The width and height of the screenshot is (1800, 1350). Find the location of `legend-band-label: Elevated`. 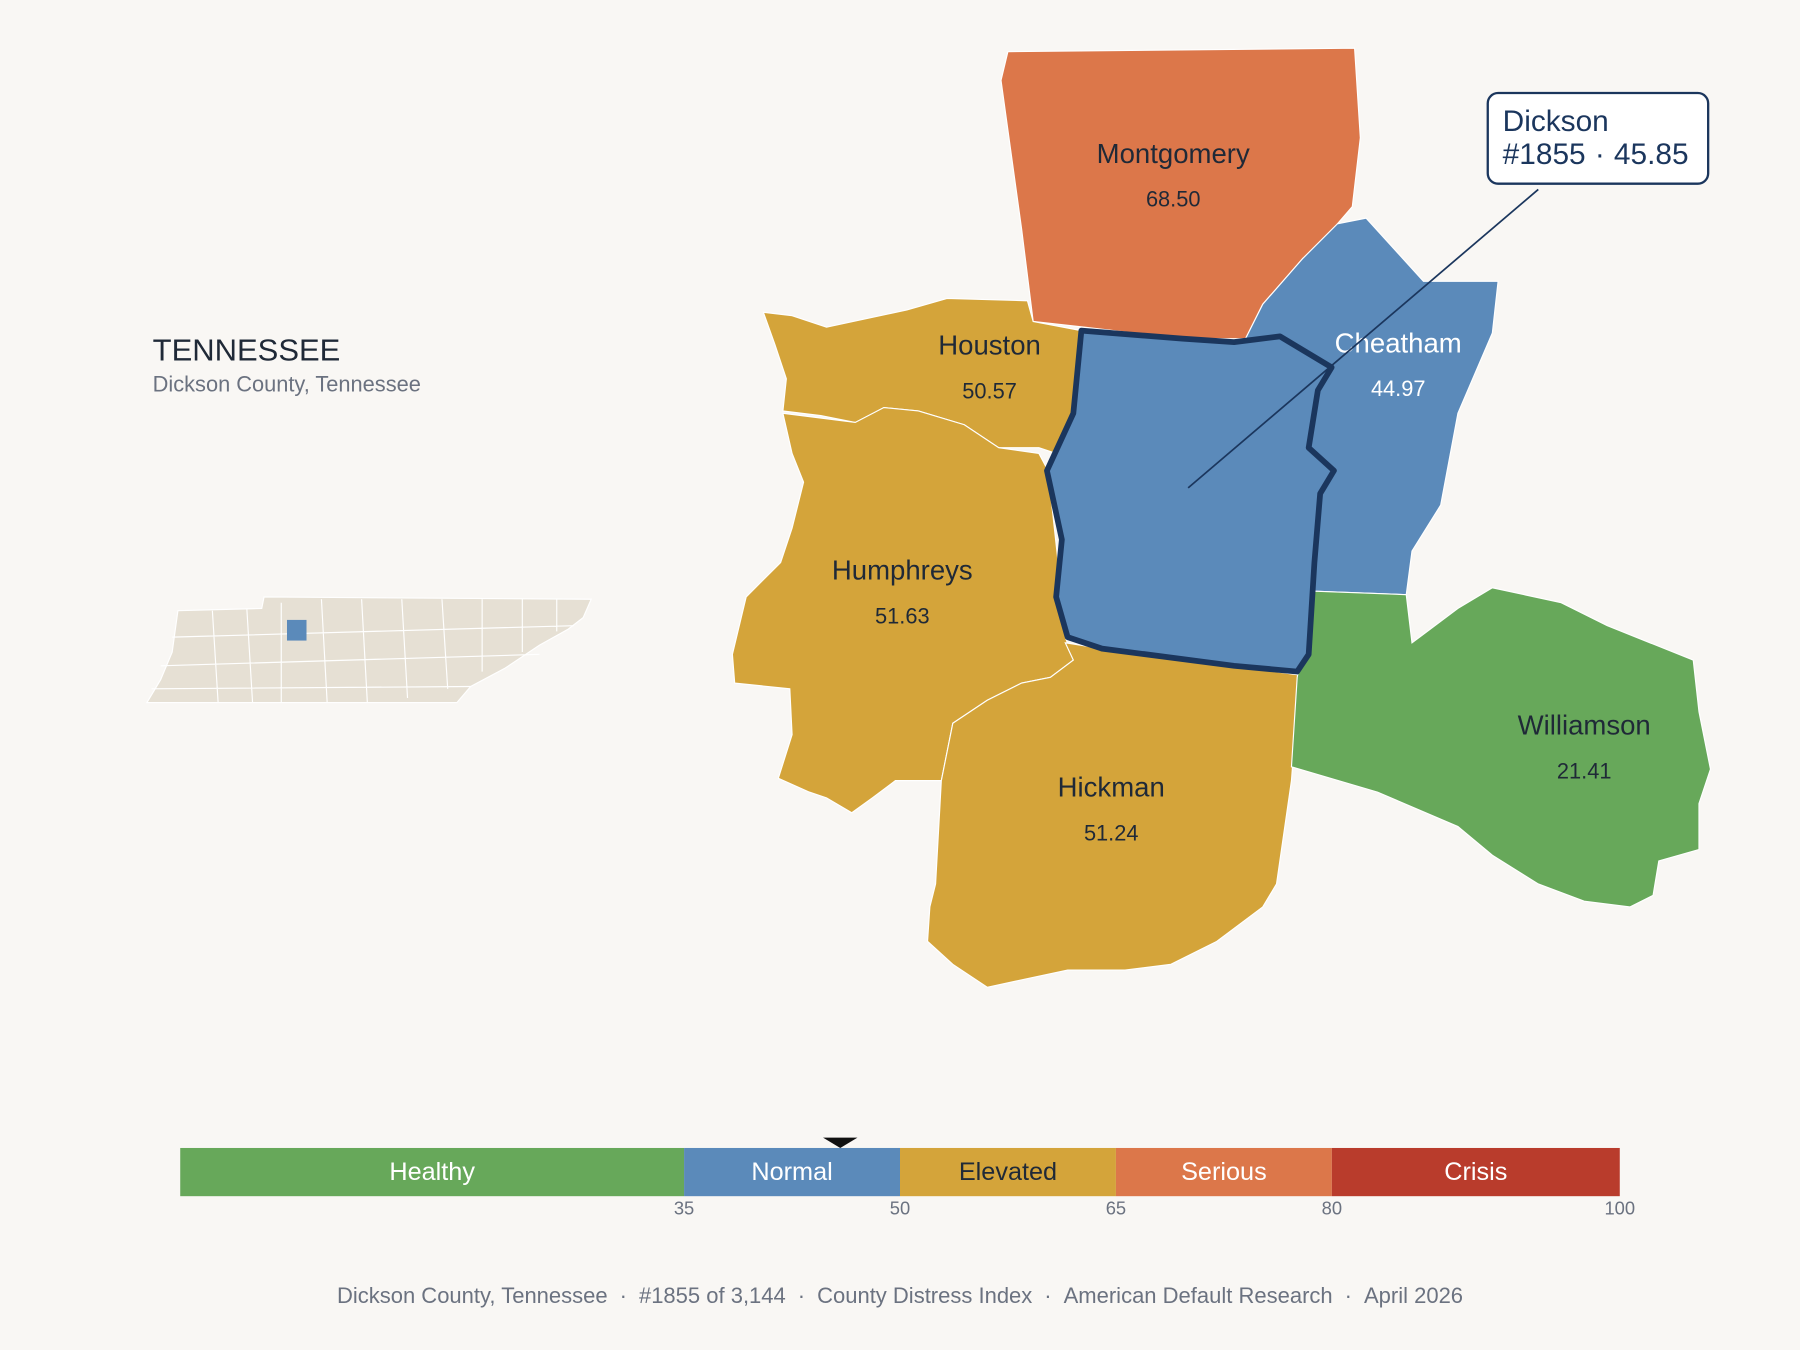

legend-band-label: Elevated is located at coordinates (1008, 1172).